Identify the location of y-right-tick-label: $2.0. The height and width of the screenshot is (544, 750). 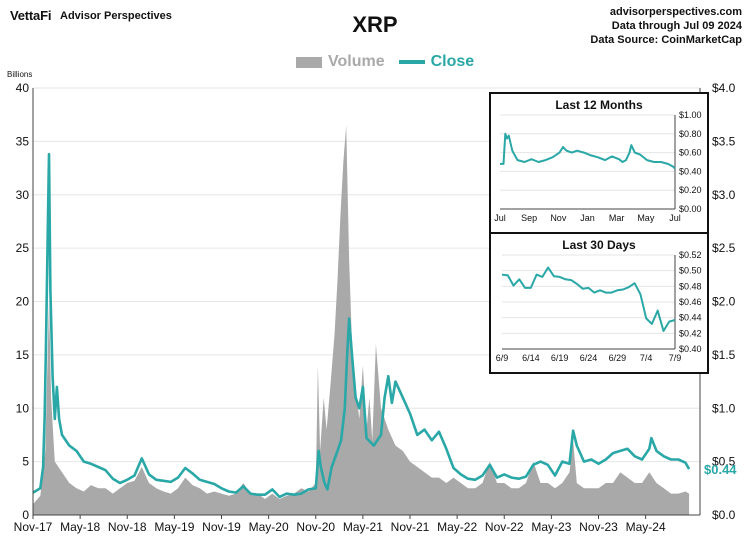
(724, 302).